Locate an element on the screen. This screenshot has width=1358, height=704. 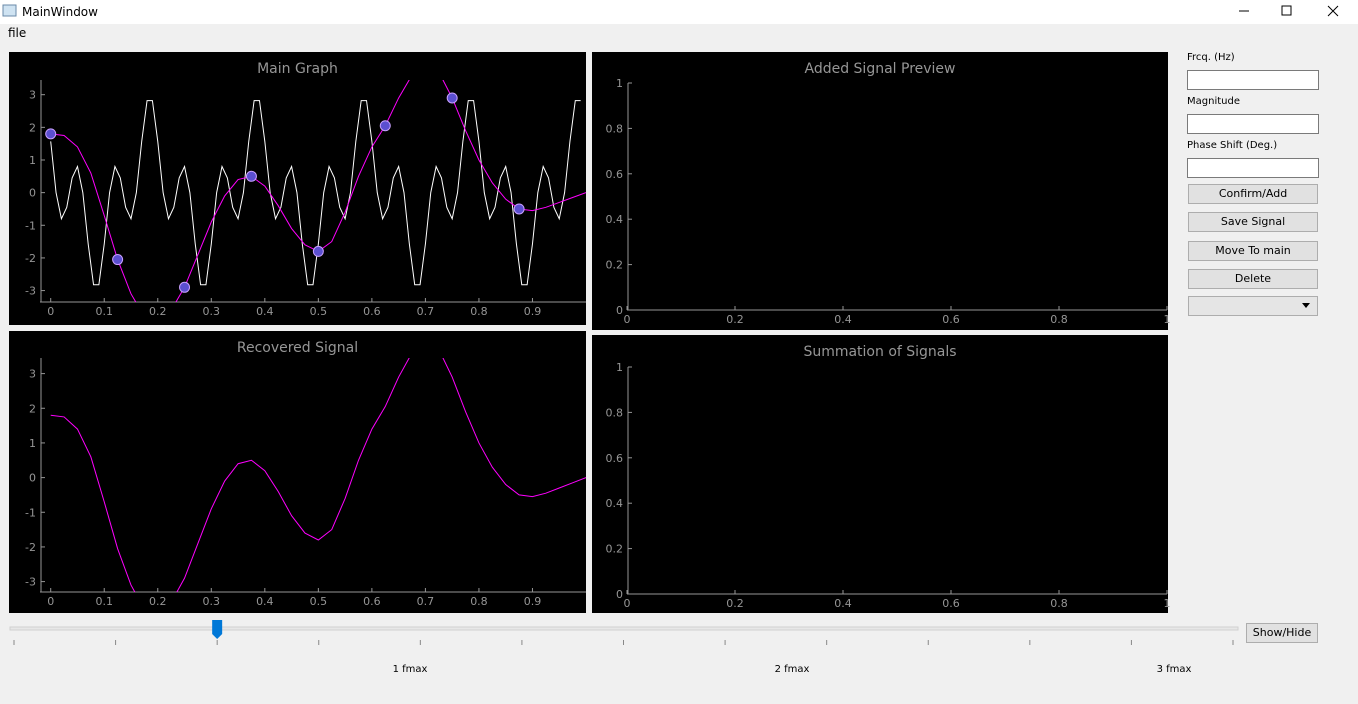
freq-input is located at coordinates (1253, 80).